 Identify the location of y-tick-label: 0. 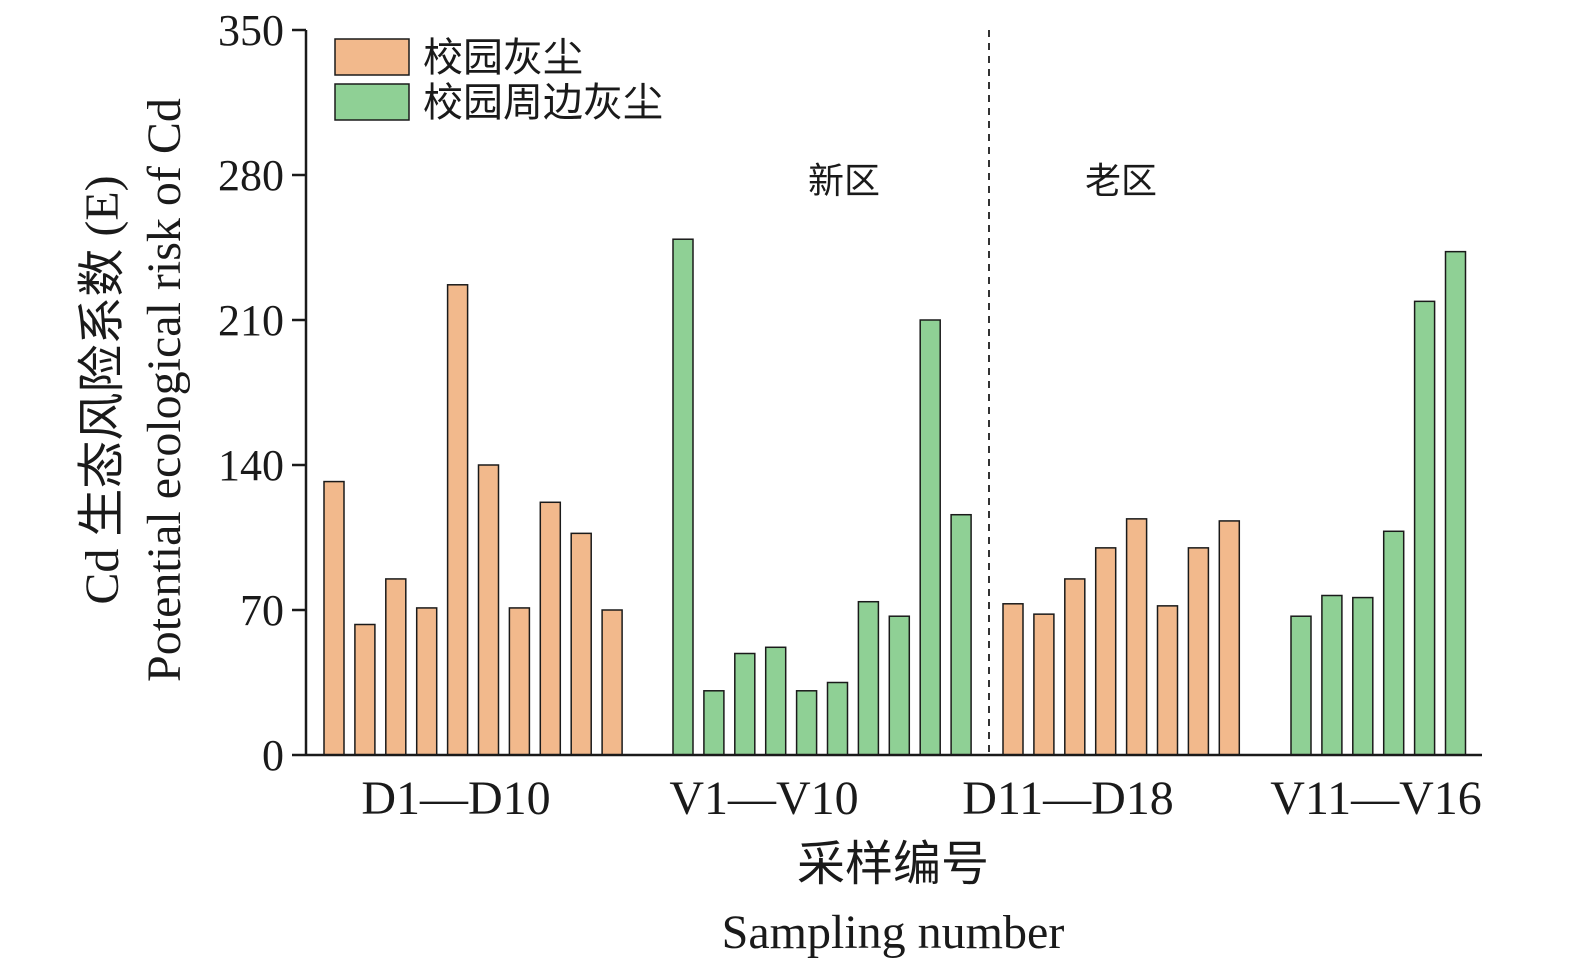
(273, 755).